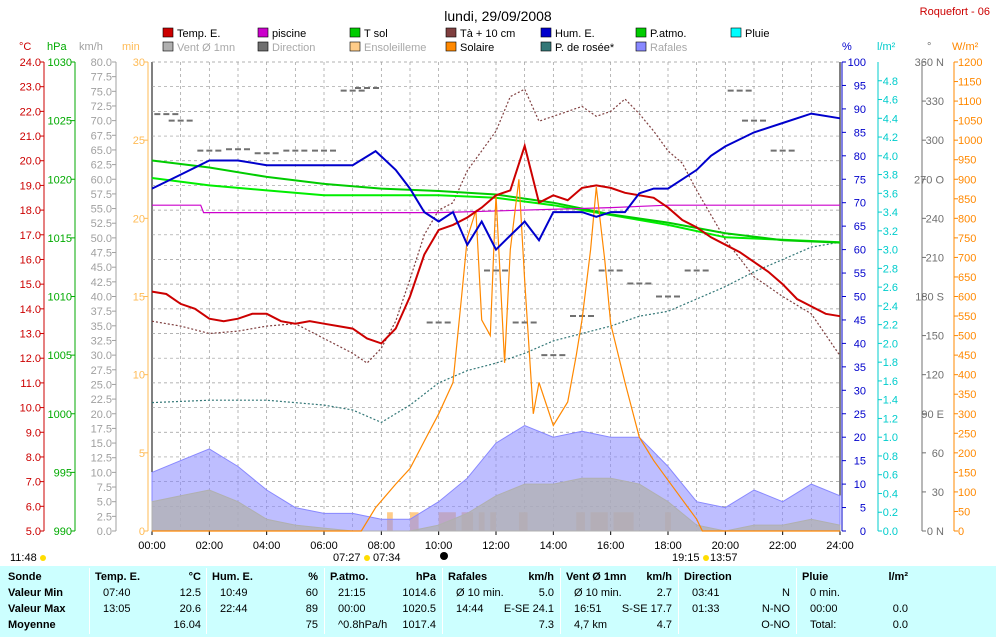 The image size is (996, 637). Describe the element at coordinates (724, 558) in the screenshot. I see `sunset-time-b: 13:57` at that location.